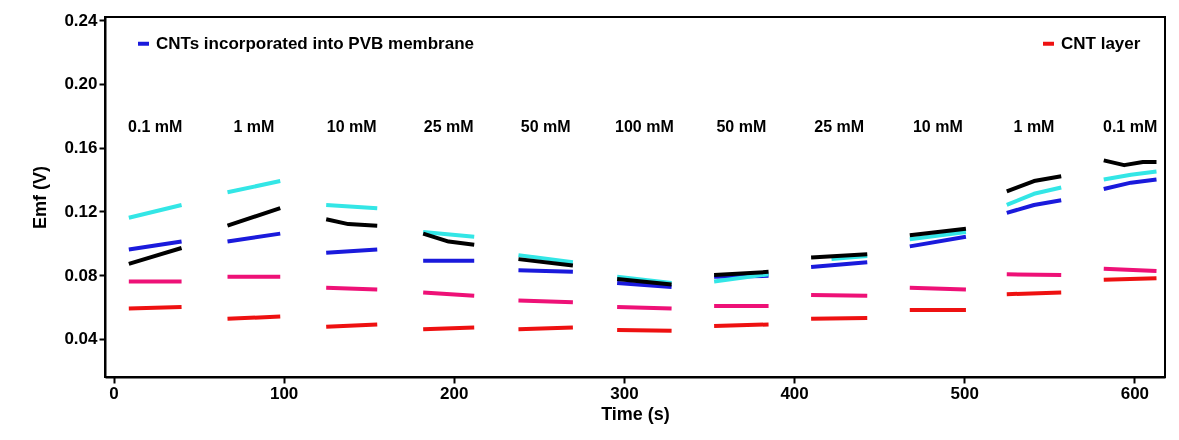 The height and width of the screenshot is (440, 1179). I want to click on x-axis-title: Time (s), so click(635, 413).